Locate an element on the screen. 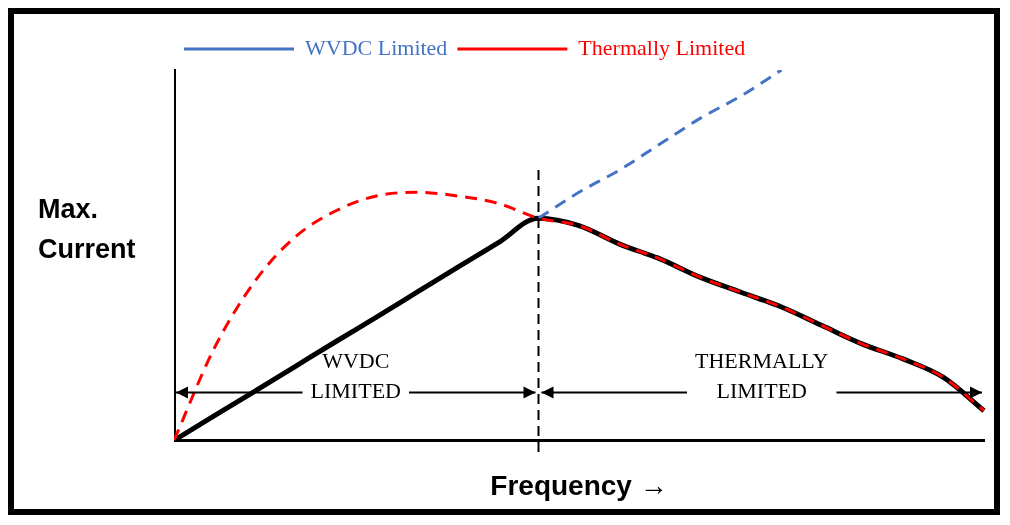 The image size is (1010, 525). legend-label: Thermally Limited is located at coordinates (662, 47).